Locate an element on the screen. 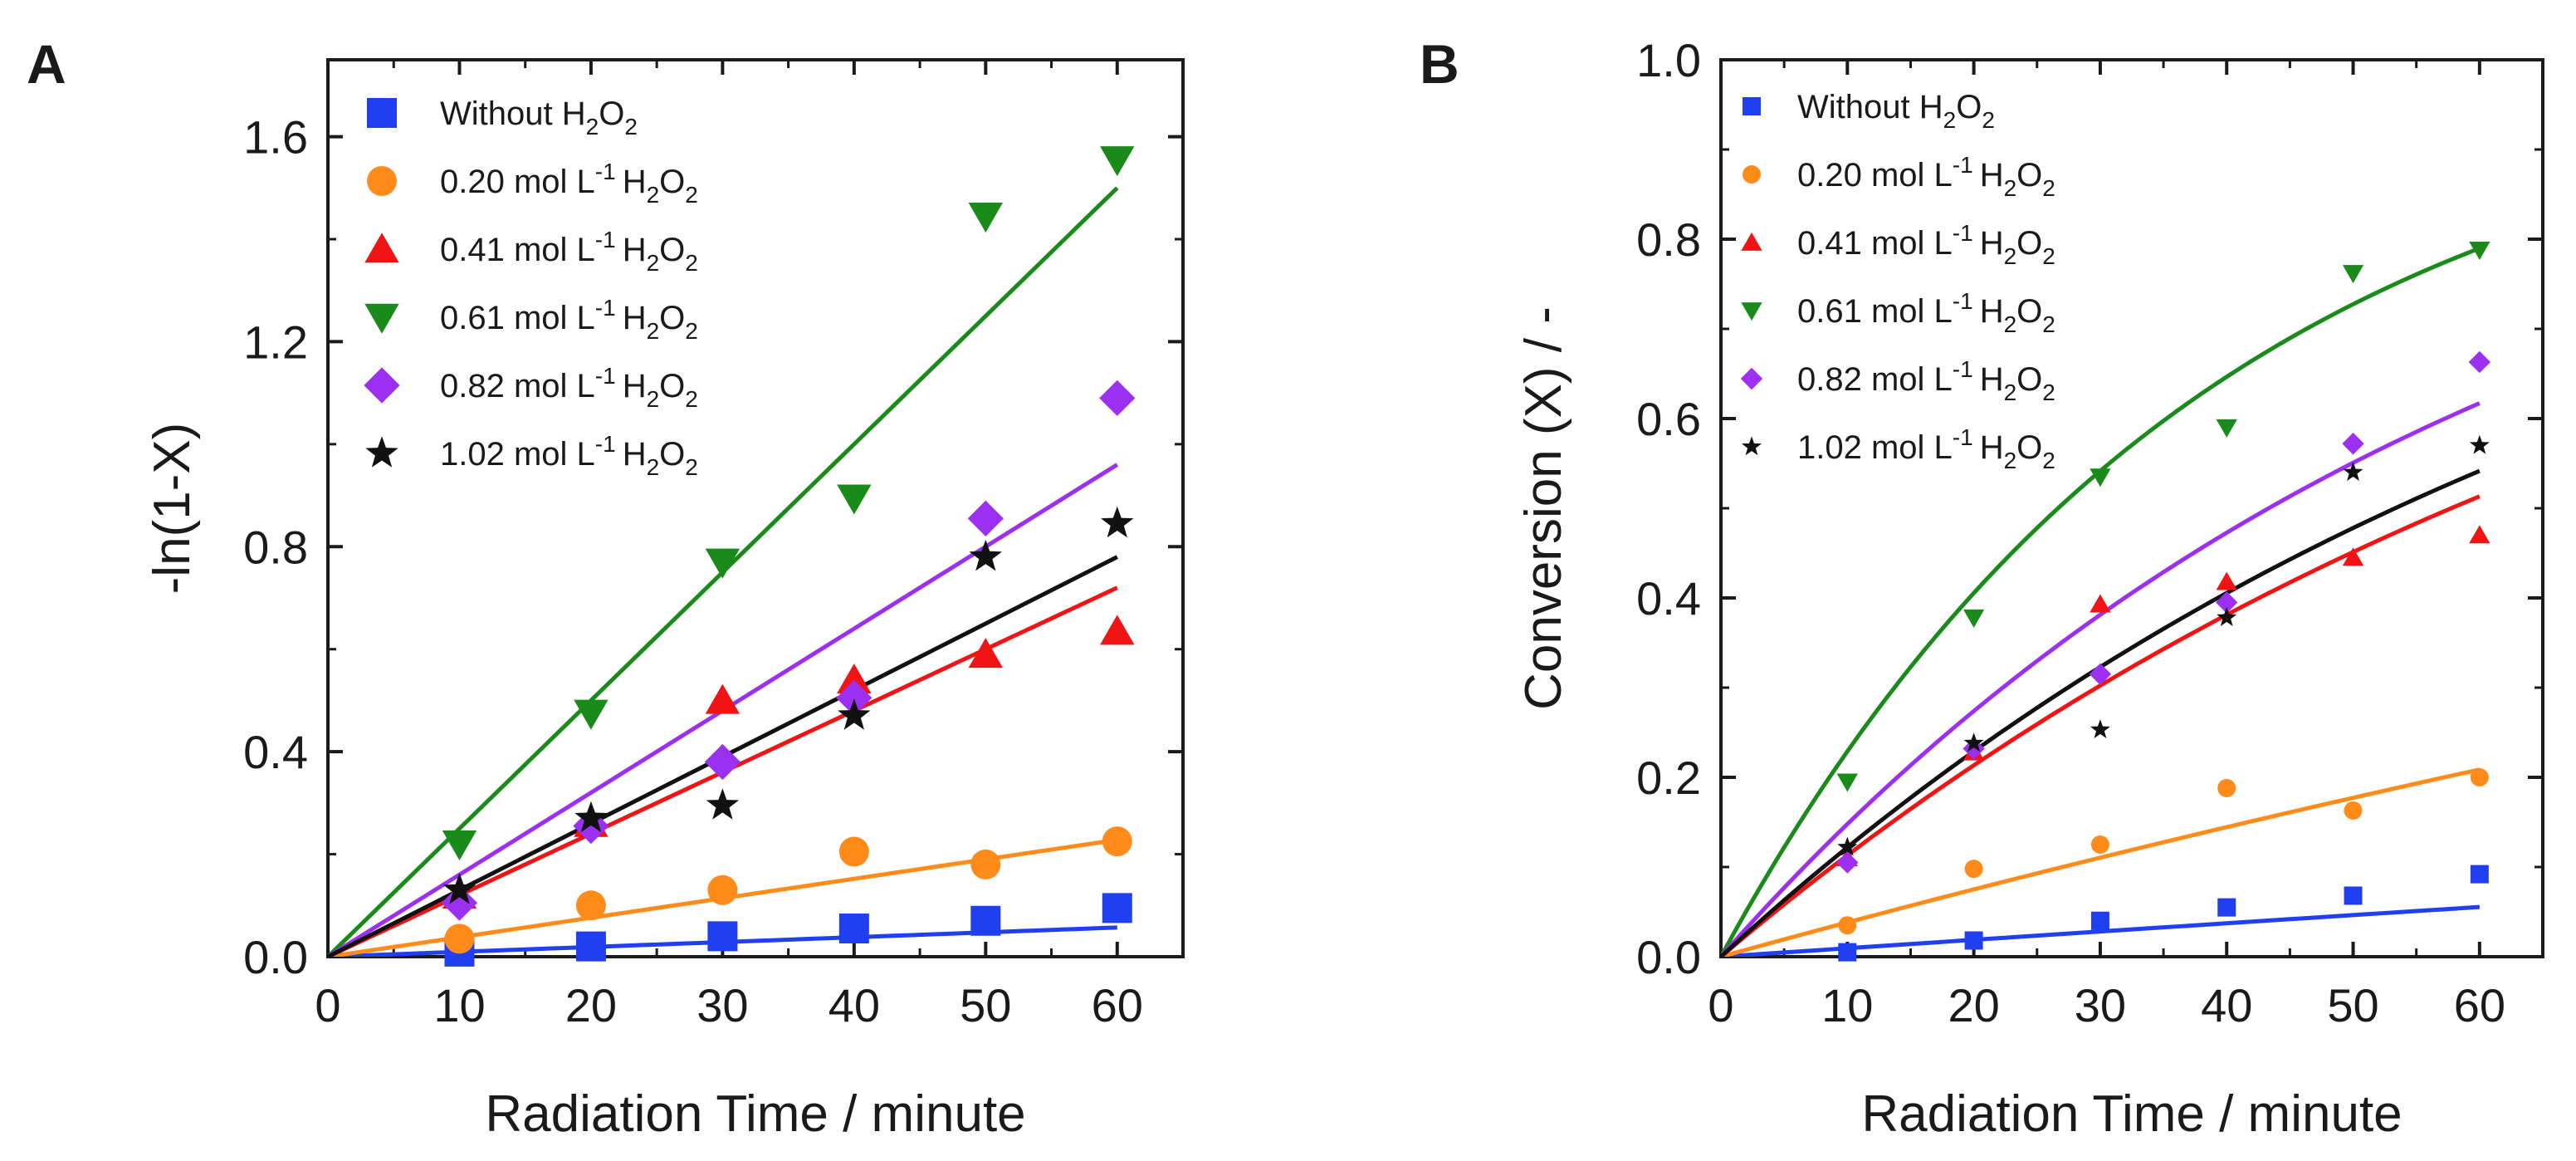 This screenshot has width=2576, height=1161. y-tick-label: 0.2 is located at coordinates (1668, 778).